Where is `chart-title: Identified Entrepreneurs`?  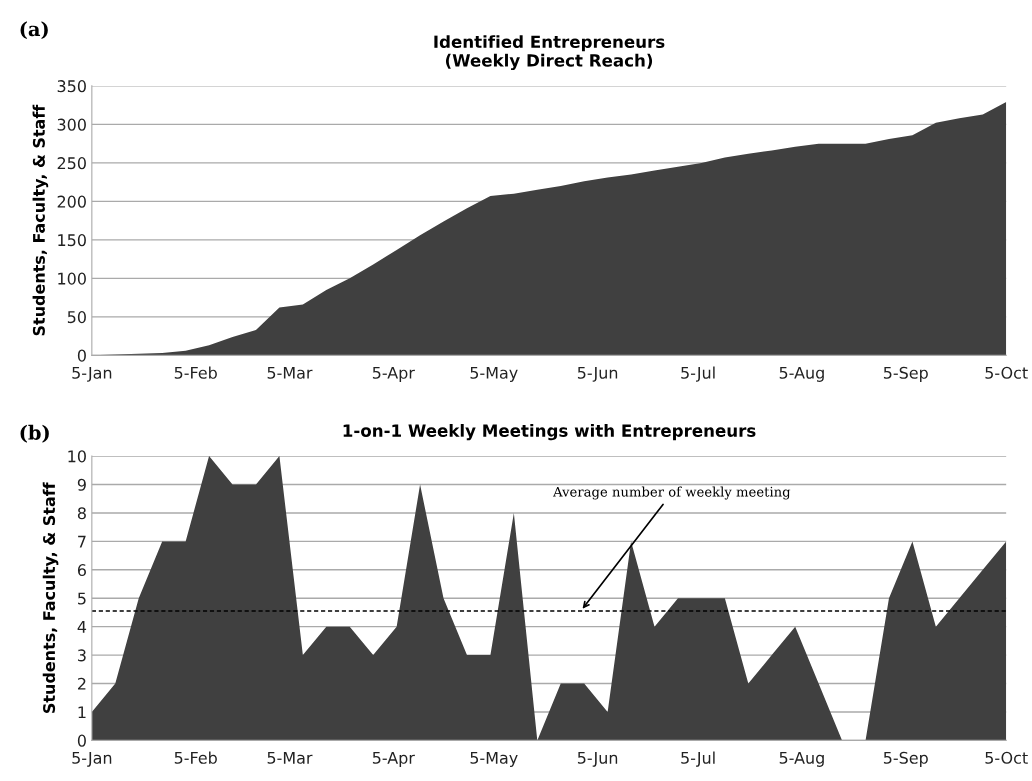
chart-title: Identified Entrepreneurs is located at coordinates (549, 43).